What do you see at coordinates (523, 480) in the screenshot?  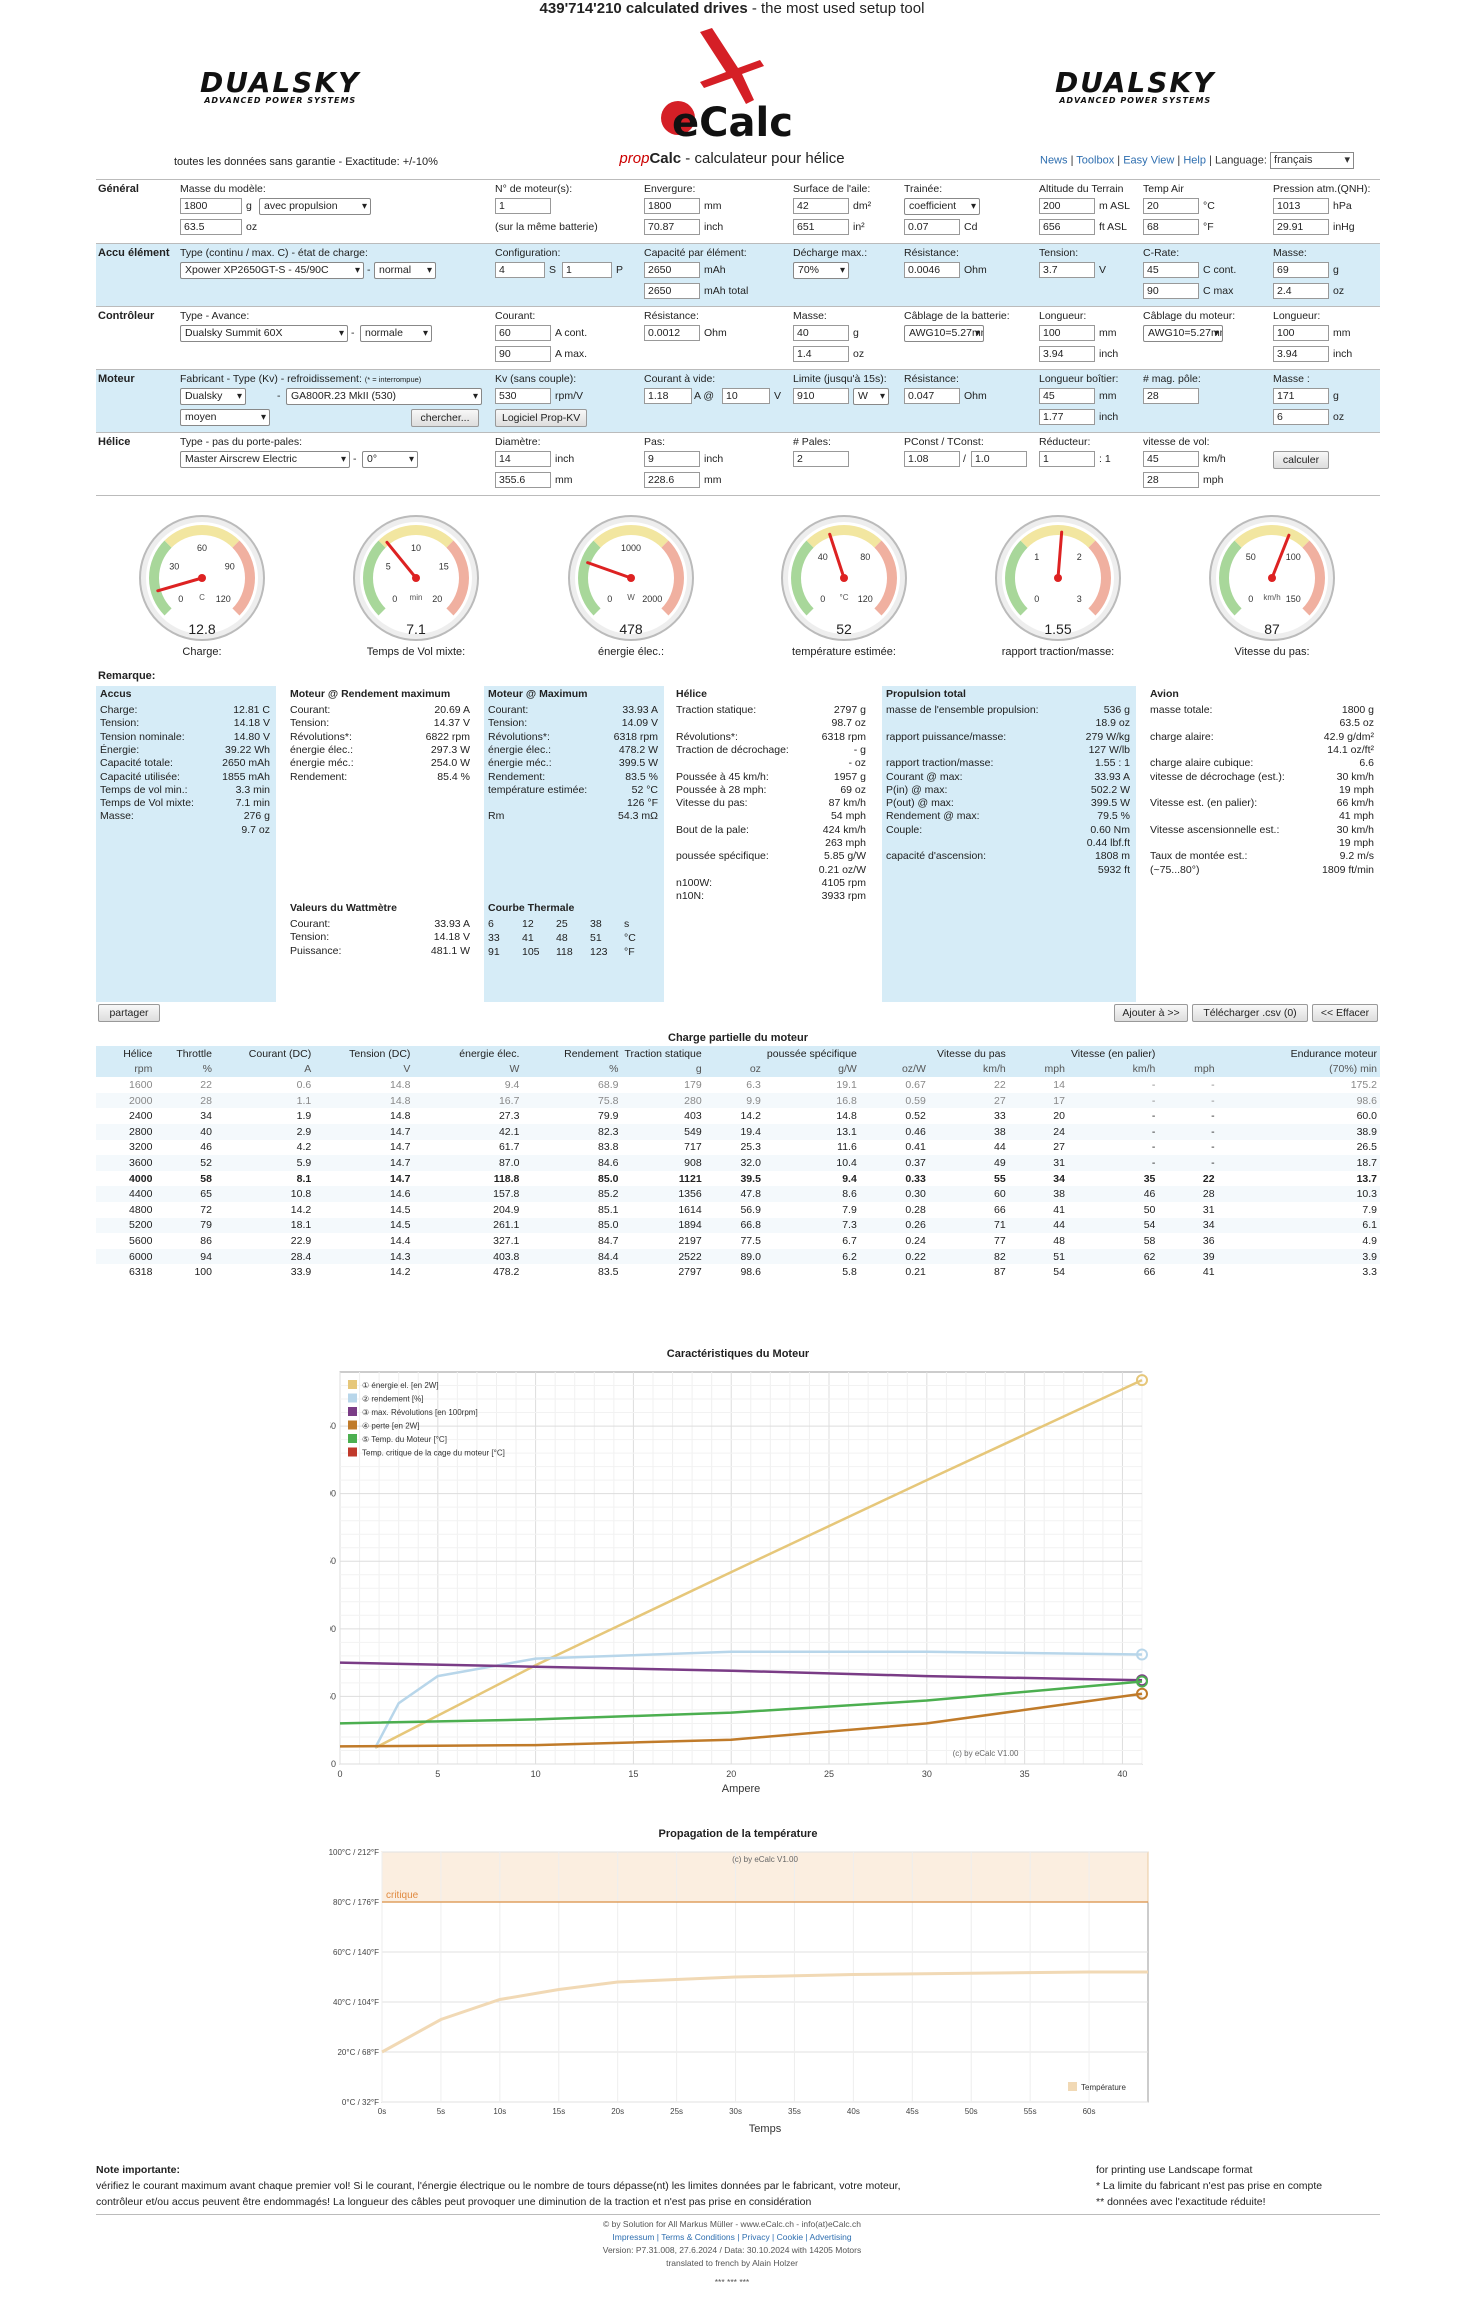 I see `diameter-mm-input: 355.6` at bounding box center [523, 480].